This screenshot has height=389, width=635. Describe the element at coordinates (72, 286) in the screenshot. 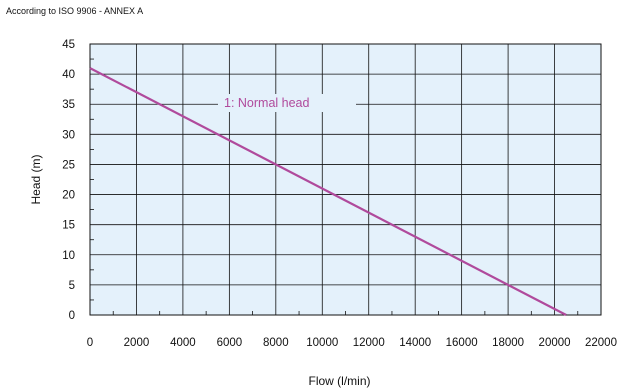

I see `y-tick-5: 5` at that location.